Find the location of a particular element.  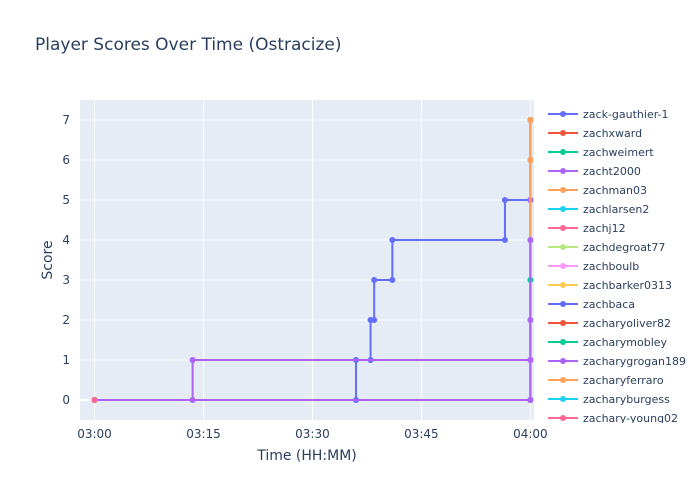

chart-title: Player Scores Over Time (Ostracize) is located at coordinates (188, 45).